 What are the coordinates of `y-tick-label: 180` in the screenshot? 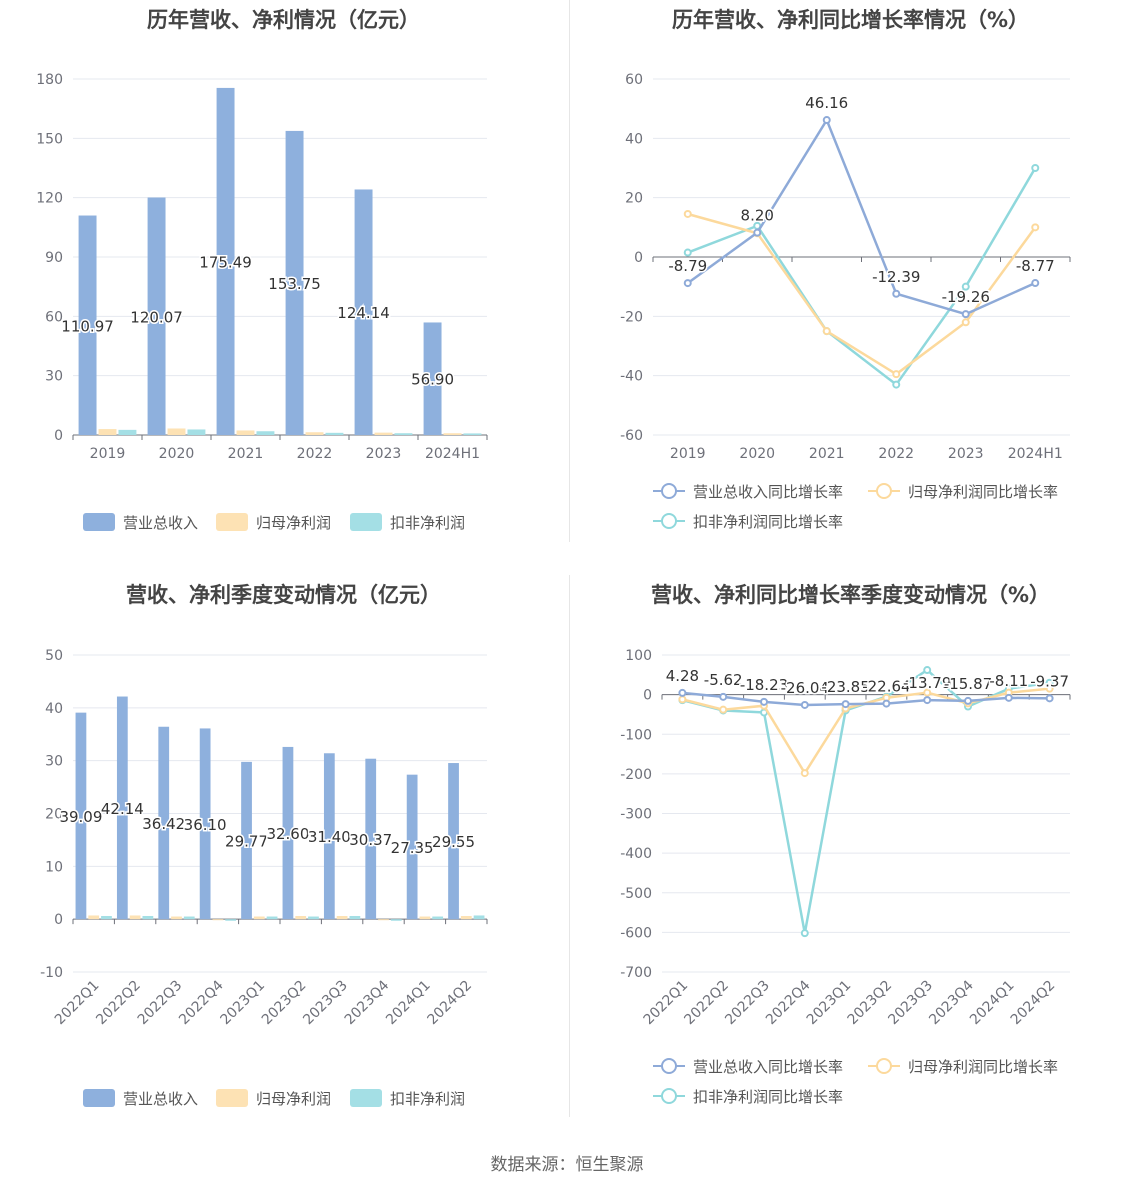 It's located at (49, 80).